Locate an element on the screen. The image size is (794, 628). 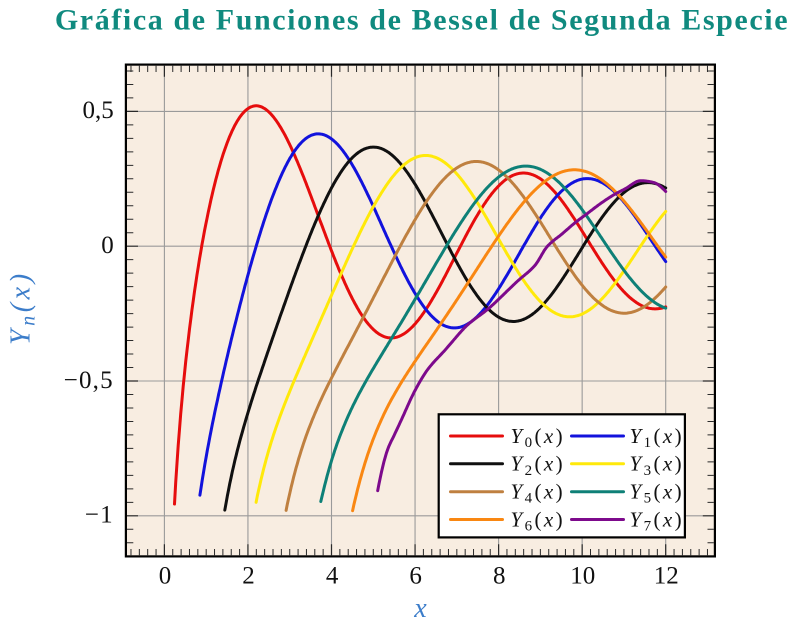
svg-text: Y0(x) is located at coordinates (538, 437).